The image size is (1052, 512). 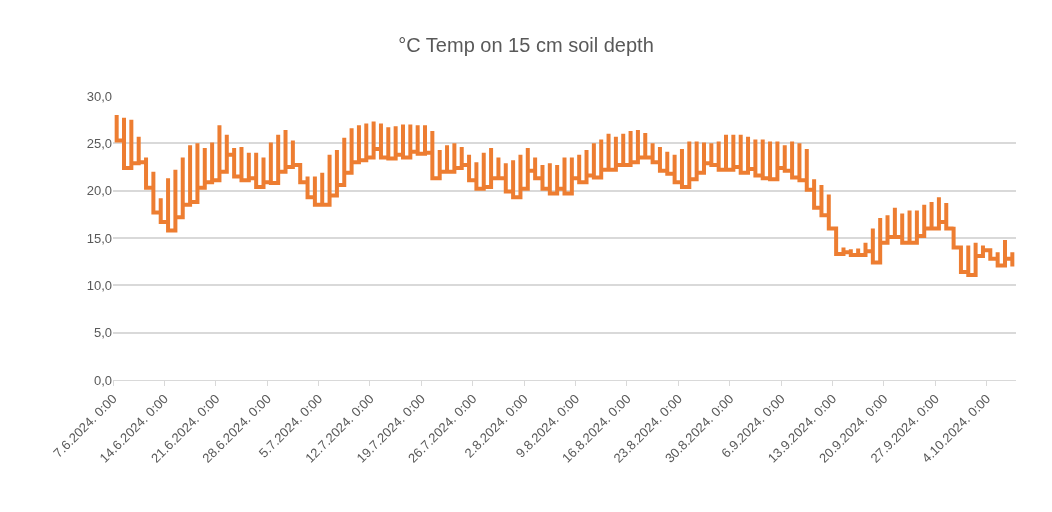 I want to click on y-tick-label: 15,0, so click(x=99, y=238).